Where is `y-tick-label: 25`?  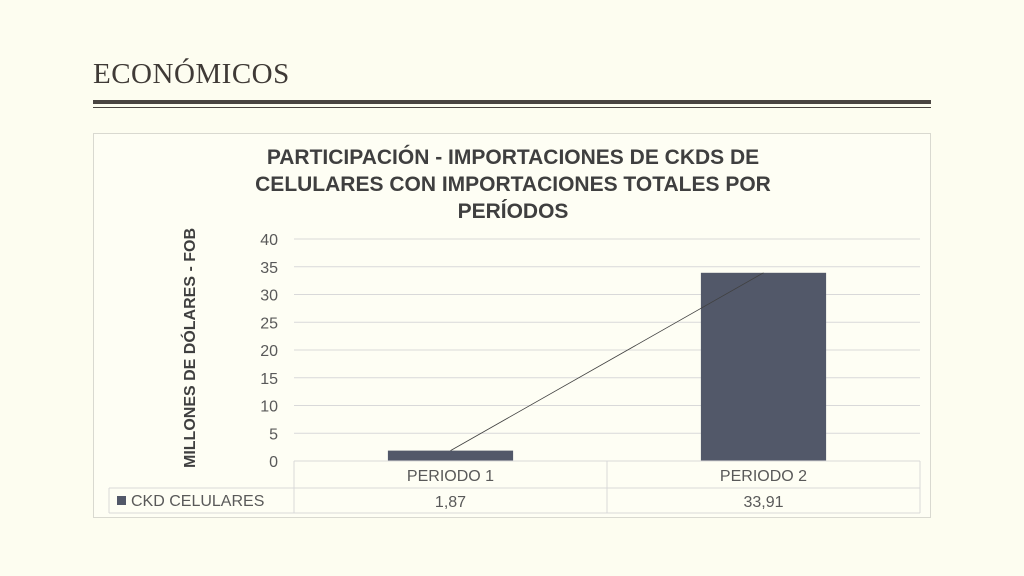 y-tick-label: 25 is located at coordinates (269, 323).